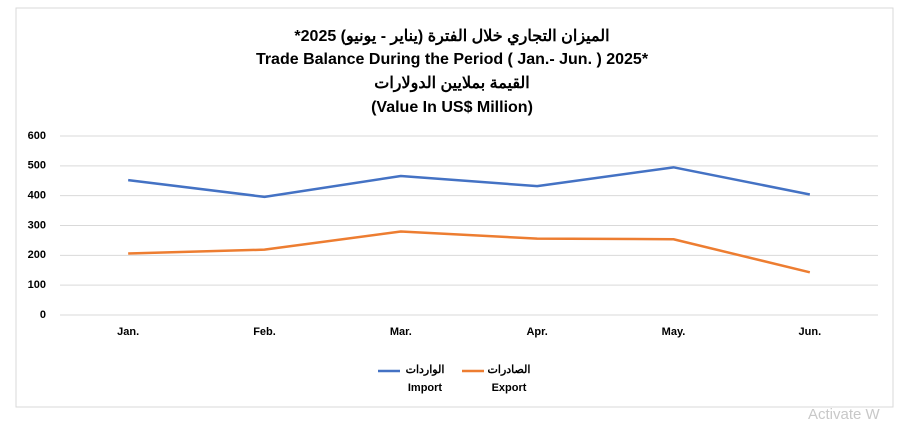 This screenshot has height=422, width=900. What do you see at coordinates (425, 388) in the screenshot?
I see `legend-label: Import` at bounding box center [425, 388].